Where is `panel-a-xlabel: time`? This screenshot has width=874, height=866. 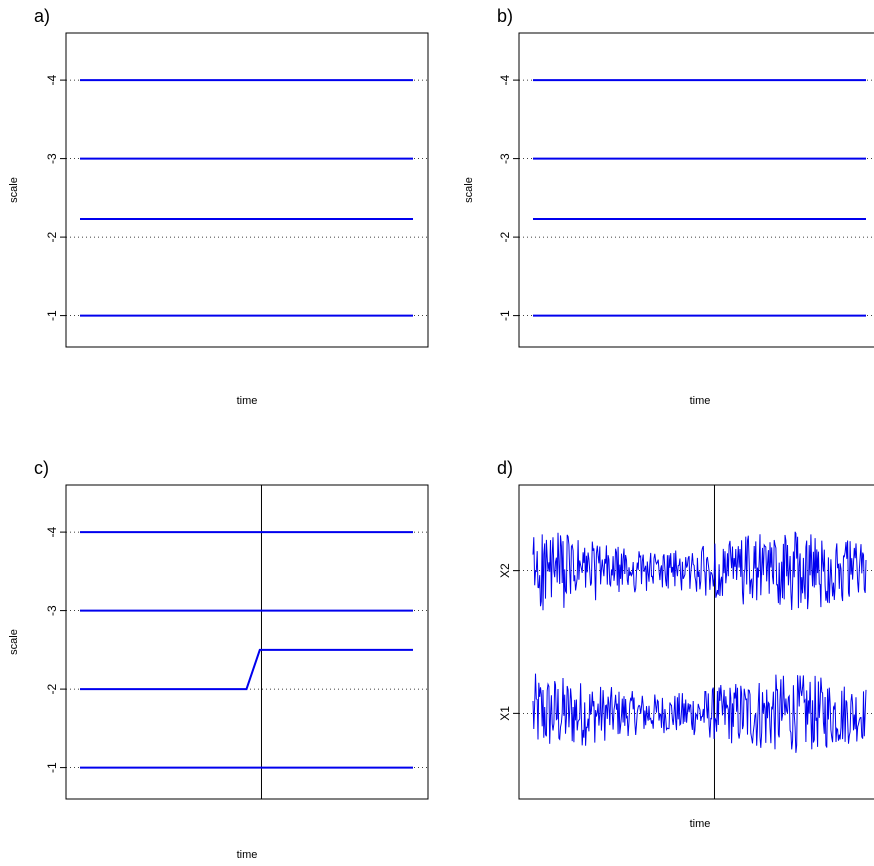 panel-a-xlabel: time is located at coordinates (247, 401).